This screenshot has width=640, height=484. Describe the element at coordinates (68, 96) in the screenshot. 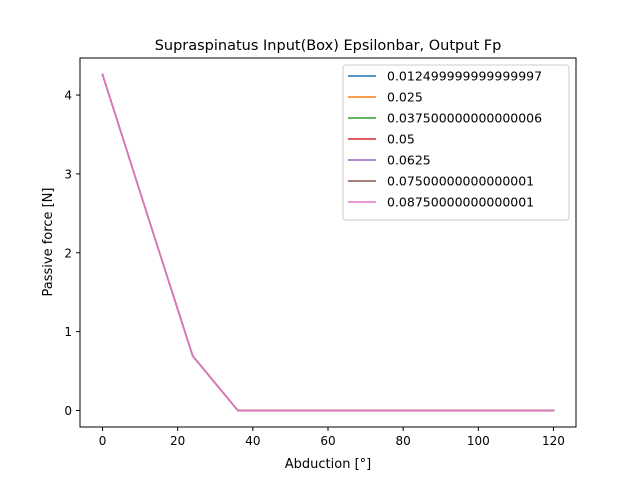

I see `y-tick-label: 4` at that location.